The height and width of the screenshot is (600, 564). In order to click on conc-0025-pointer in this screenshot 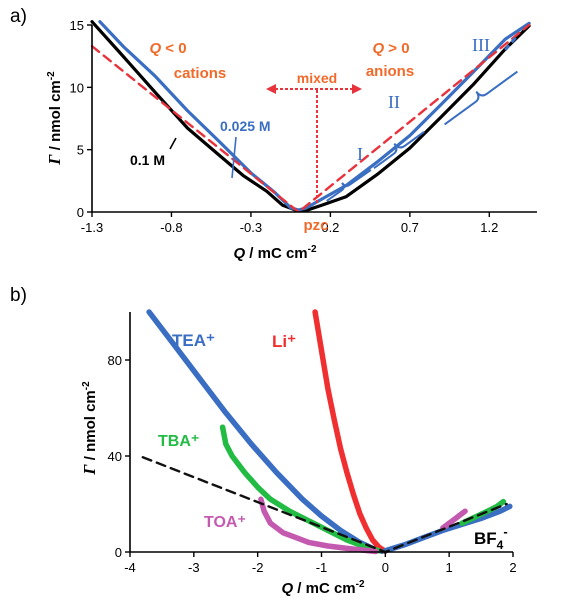, I will do `click(234, 157)`.